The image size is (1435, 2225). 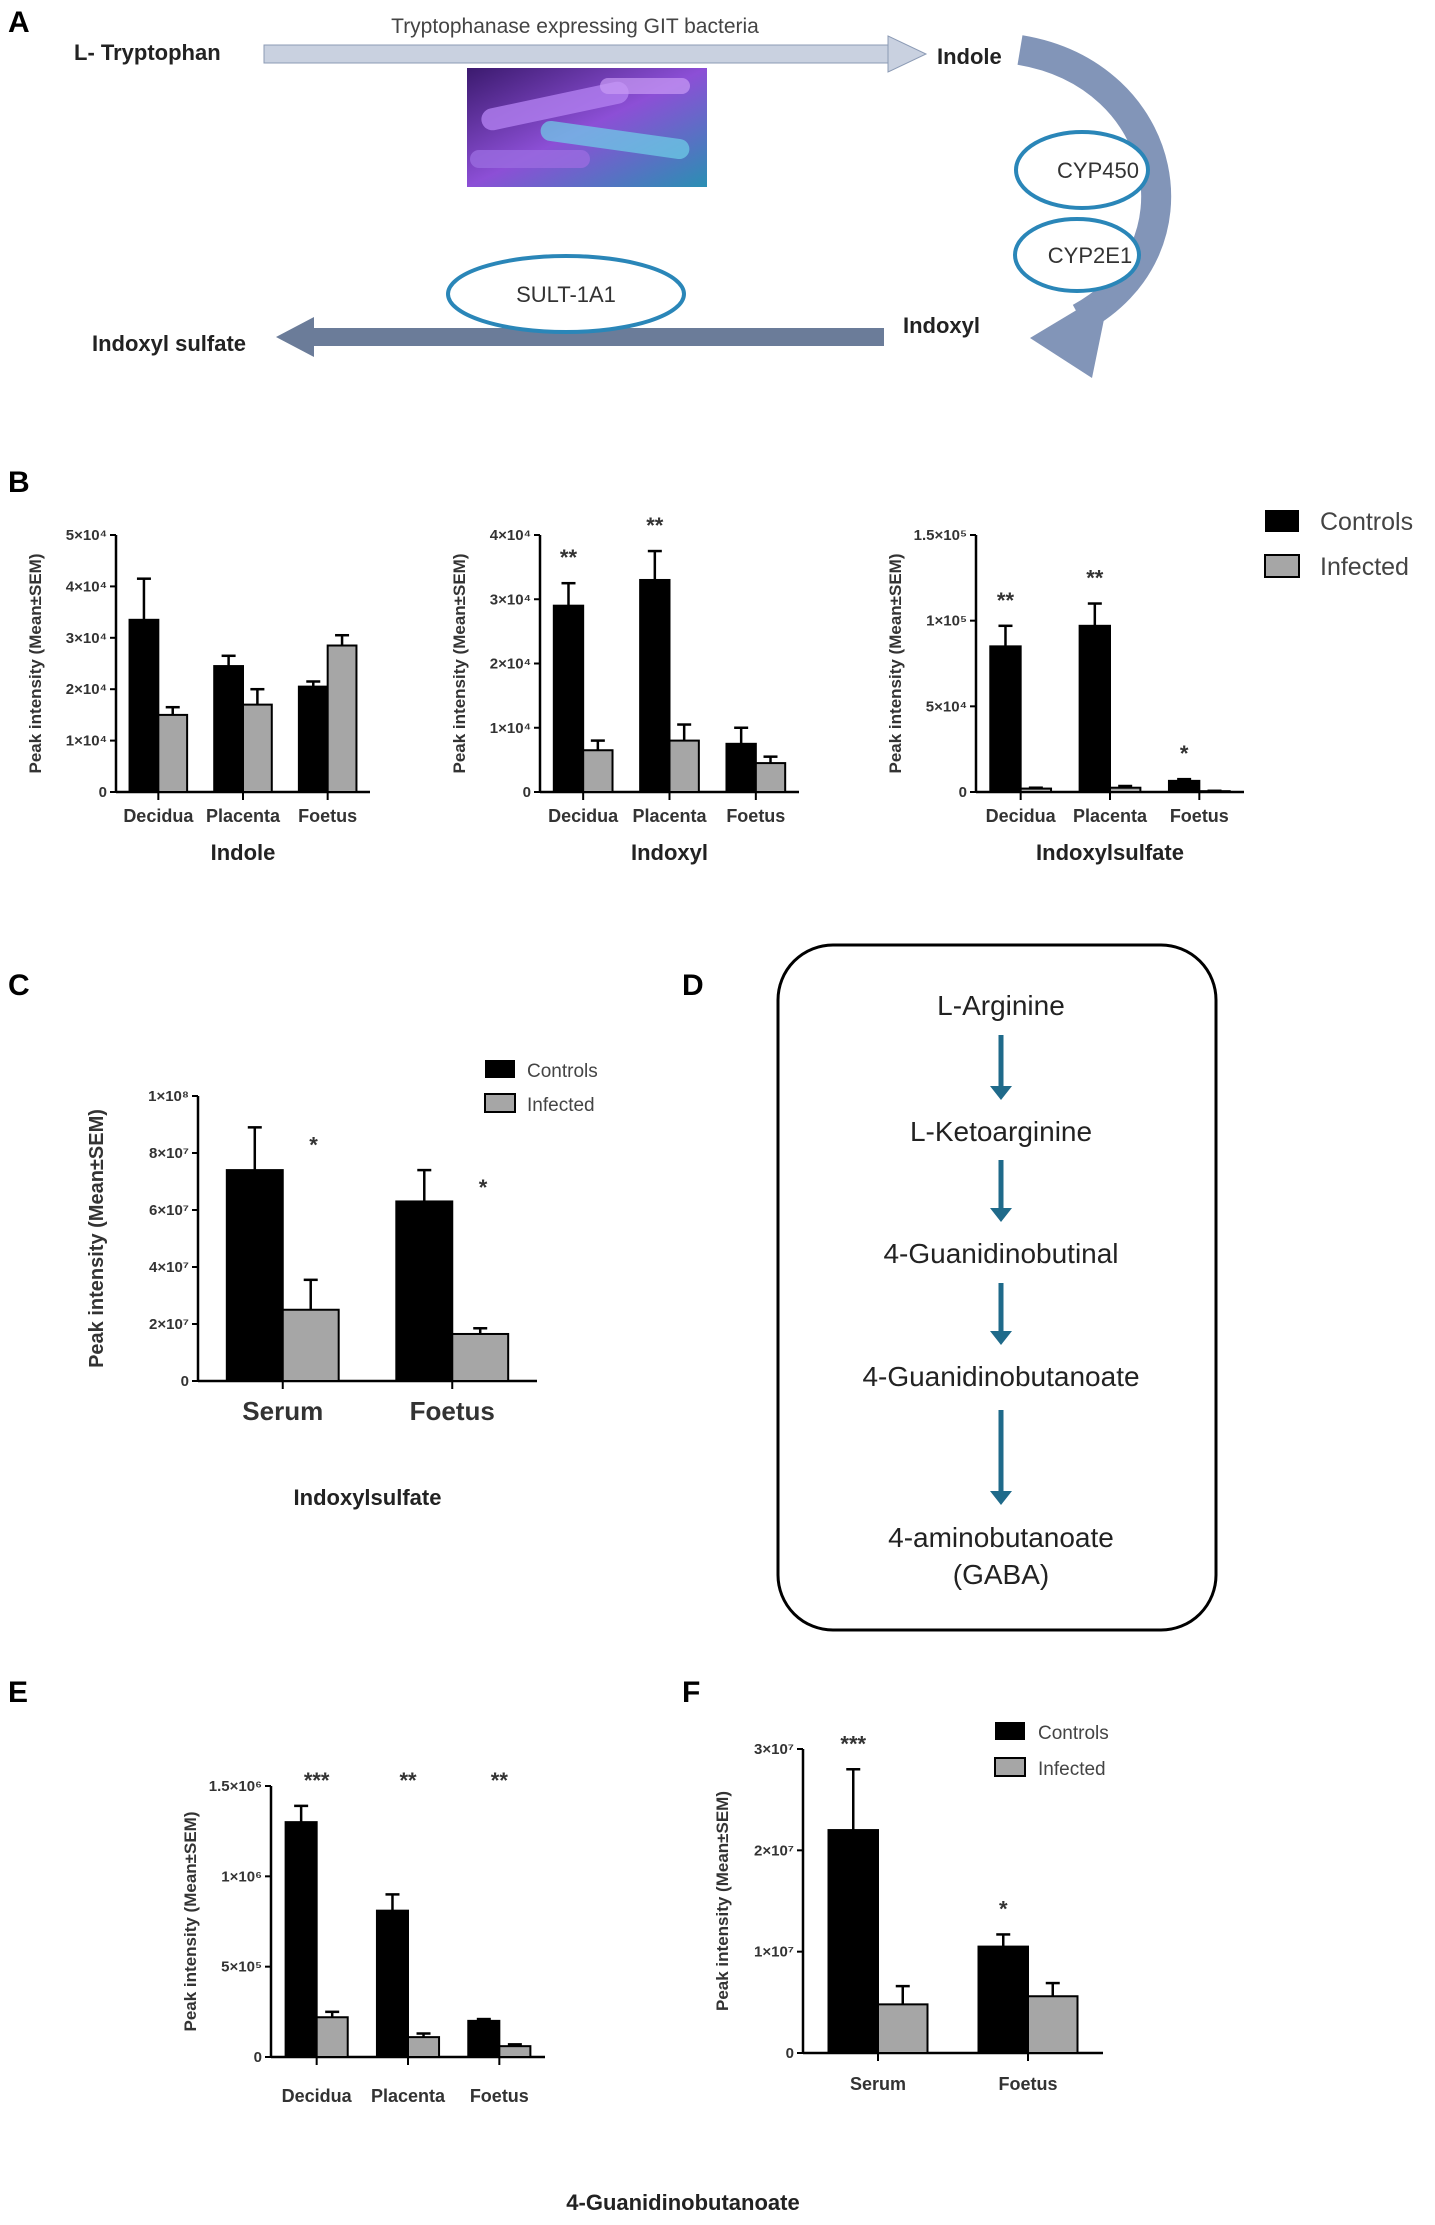 What do you see at coordinates (1282, 521) in the screenshot?
I see `legend-swatch-controls` at bounding box center [1282, 521].